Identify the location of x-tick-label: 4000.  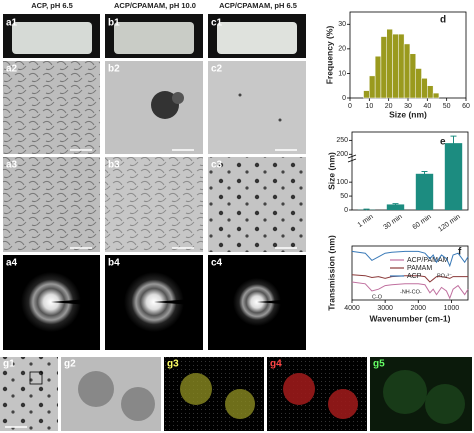
(352, 308).